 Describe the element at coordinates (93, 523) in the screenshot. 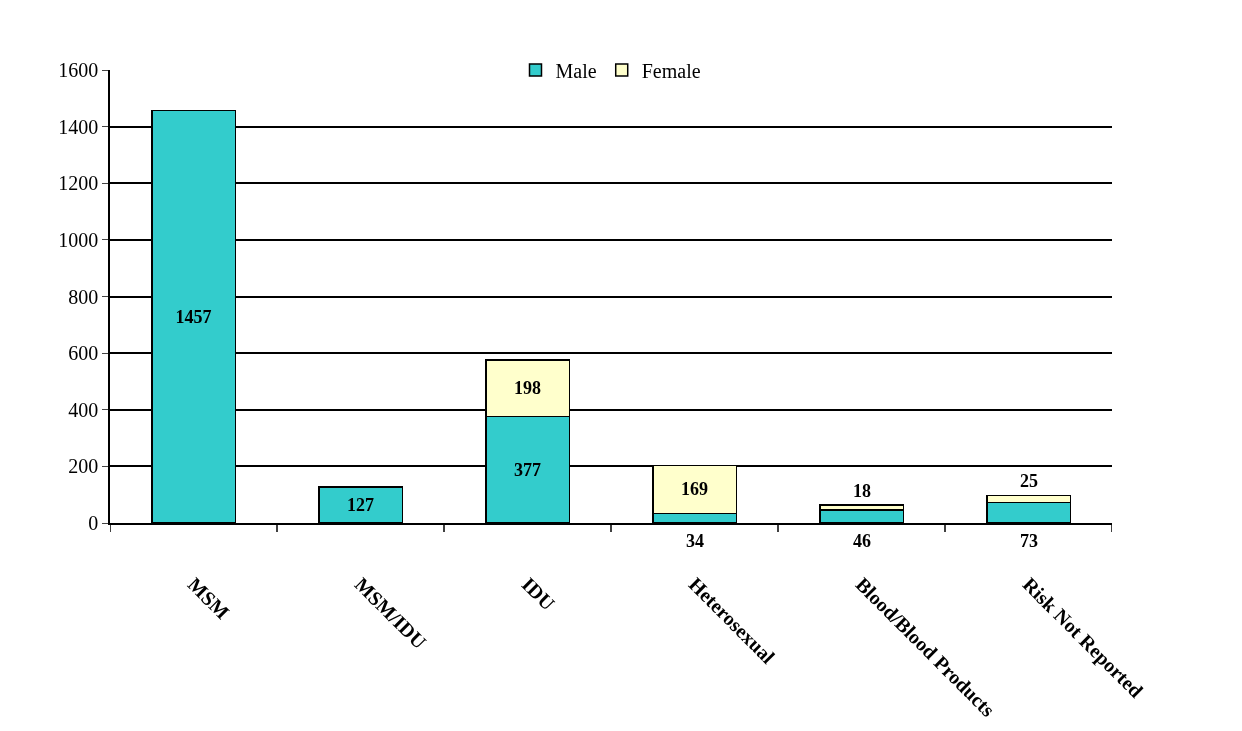

I see `y-tick-label: 0` at that location.